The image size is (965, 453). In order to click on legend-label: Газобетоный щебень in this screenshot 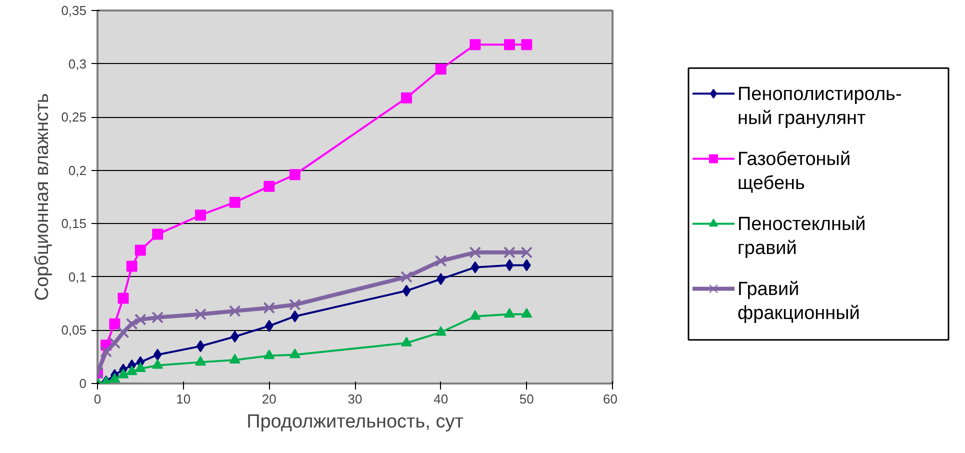, I will do `click(794, 171)`.